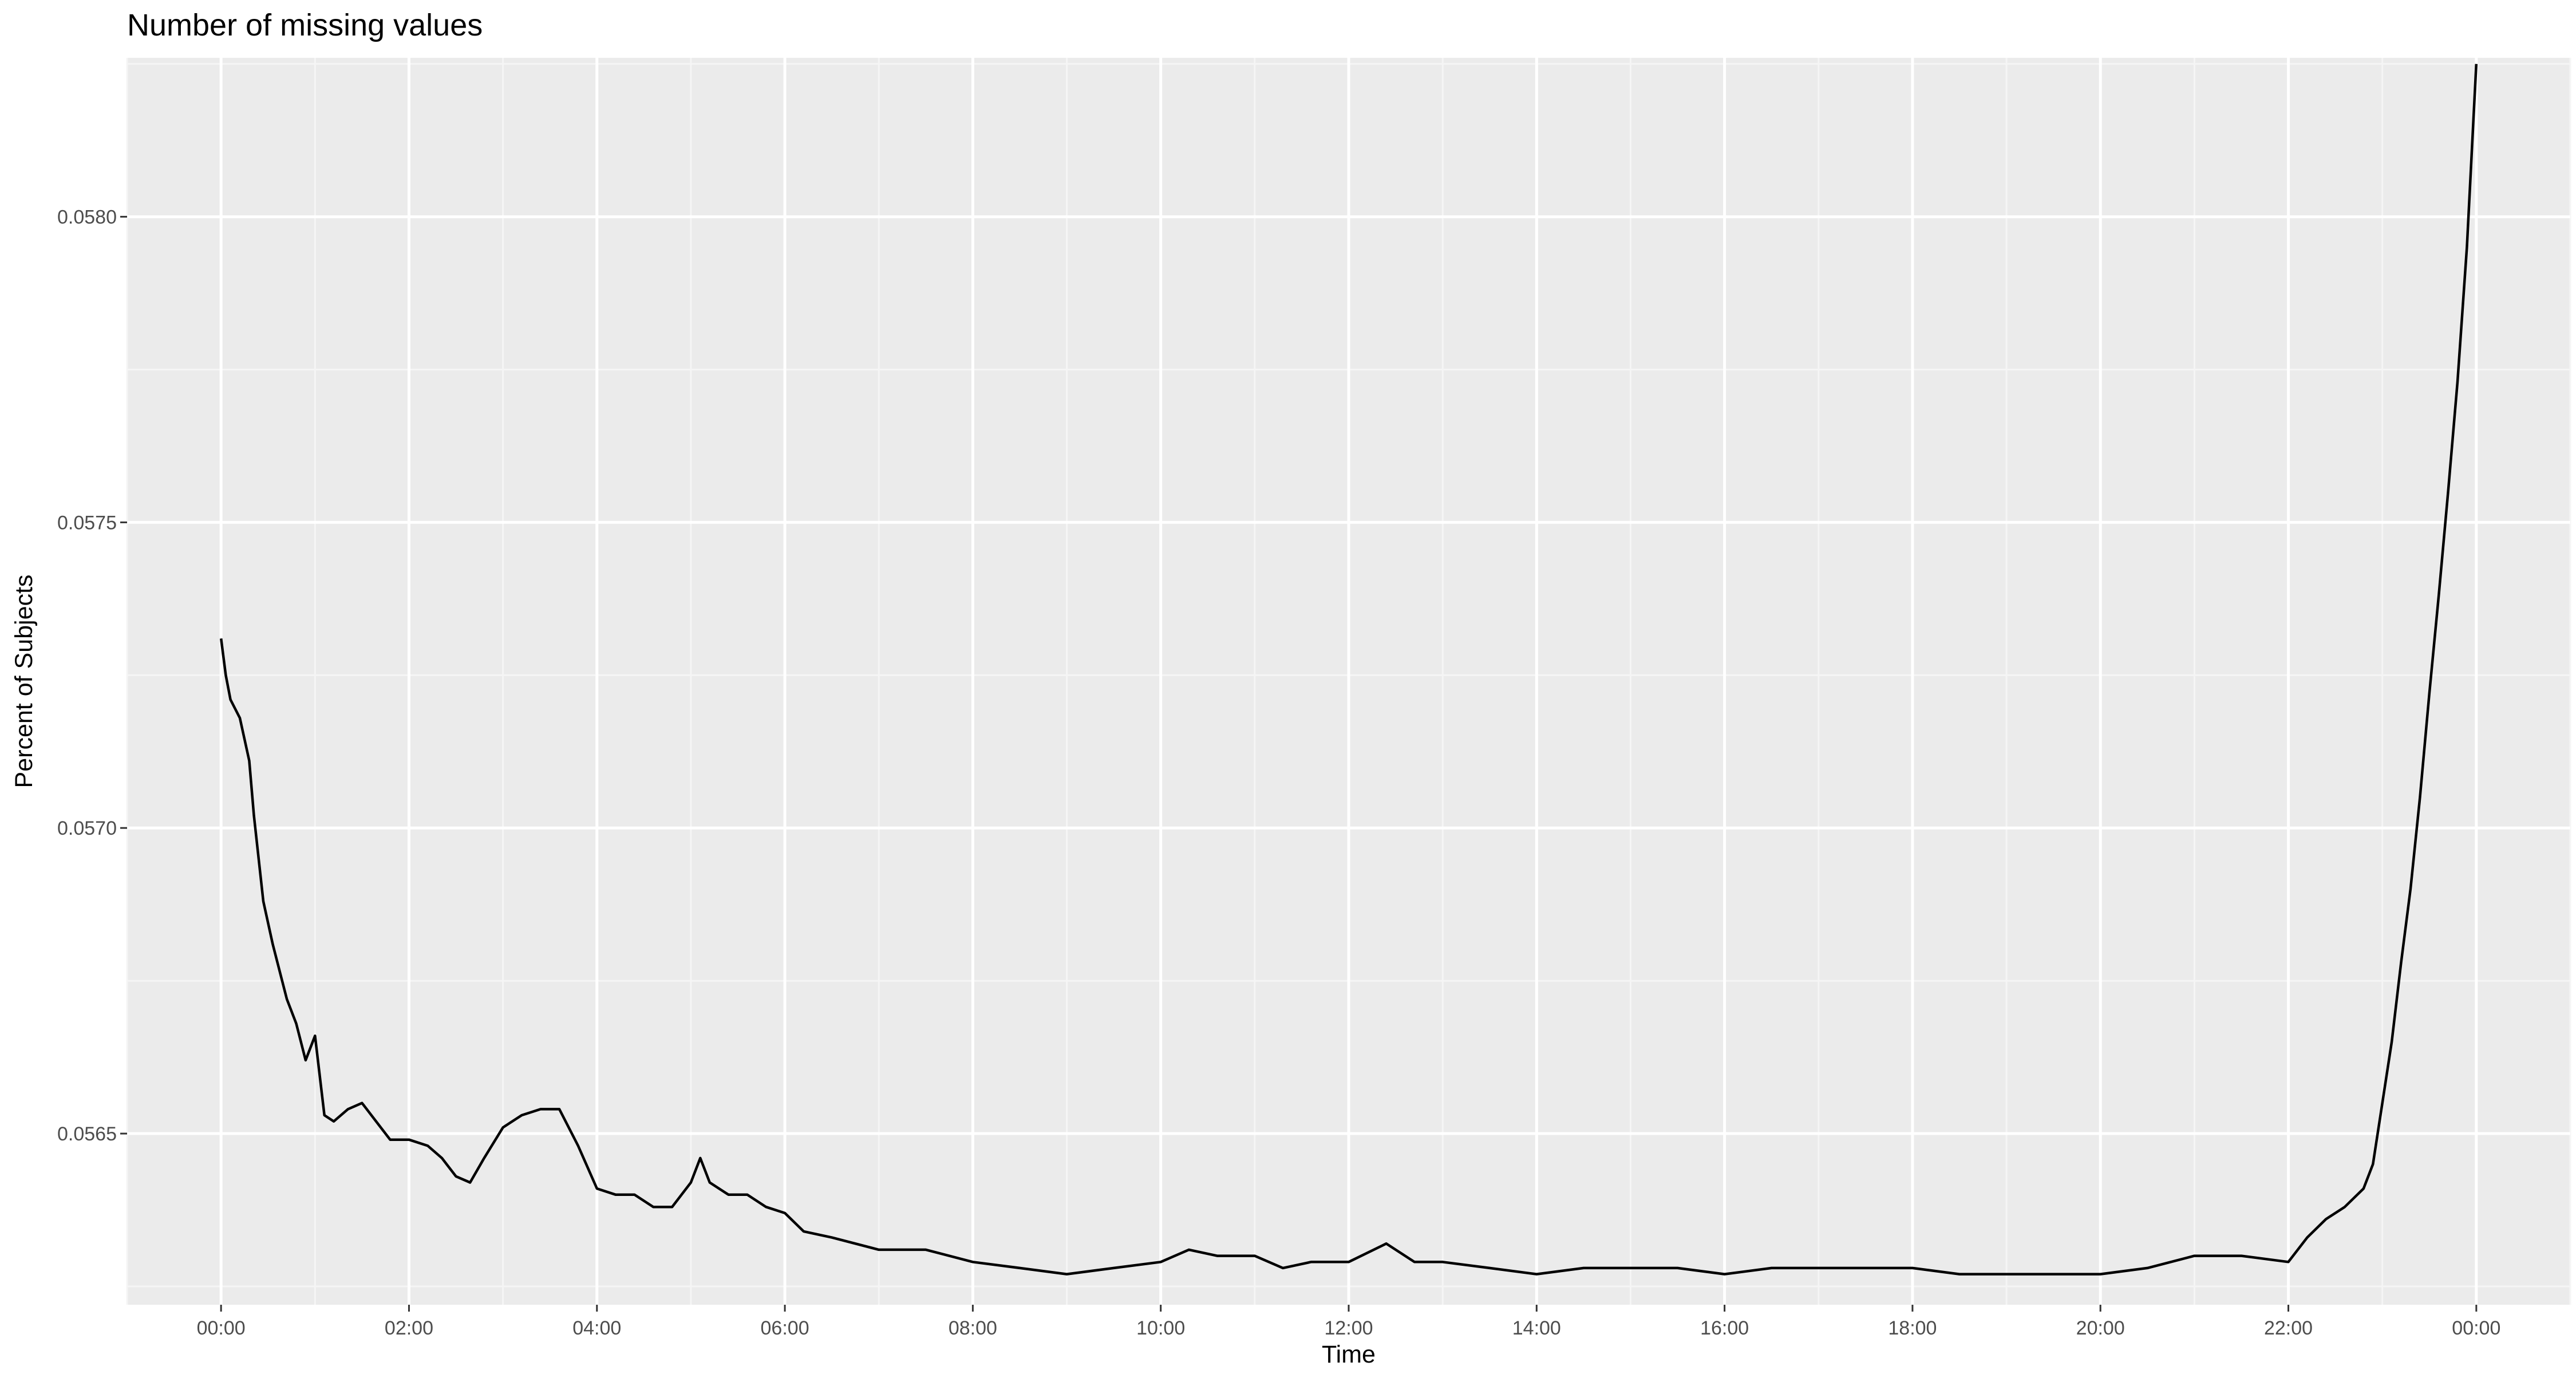 This screenshot has height=1374, width=2576. I want to click on x-tick-label: 02:00, so click(409, 1328).